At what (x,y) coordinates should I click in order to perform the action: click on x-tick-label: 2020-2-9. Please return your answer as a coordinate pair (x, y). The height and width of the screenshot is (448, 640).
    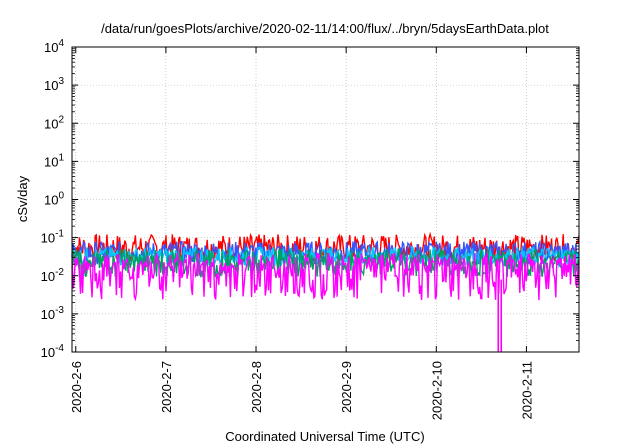
    Looking at the image, I should click on (346, 387).